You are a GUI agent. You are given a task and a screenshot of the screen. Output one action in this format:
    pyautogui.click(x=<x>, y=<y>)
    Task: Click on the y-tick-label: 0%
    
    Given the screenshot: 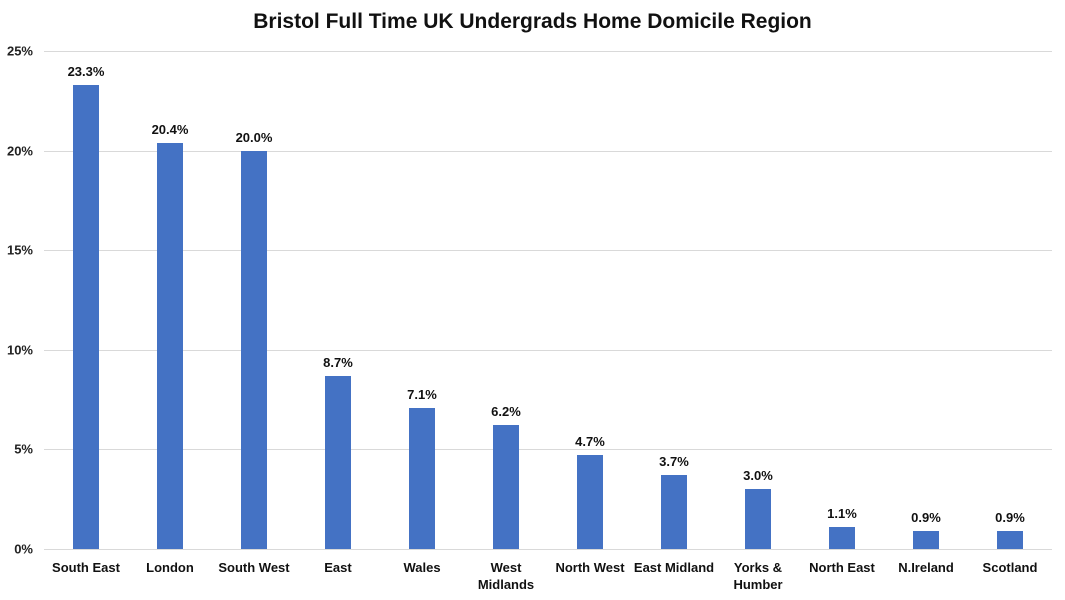 What is the action you would take?
    pyautogui.click(x=23, y=549)
    